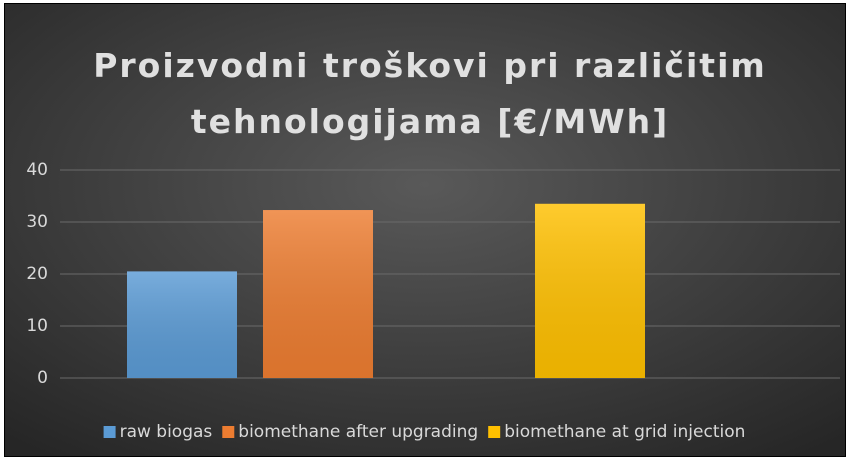  Describe the element at coordinates (37, 222) in the screenshot. I see `y-tick-label: 30` at that location.